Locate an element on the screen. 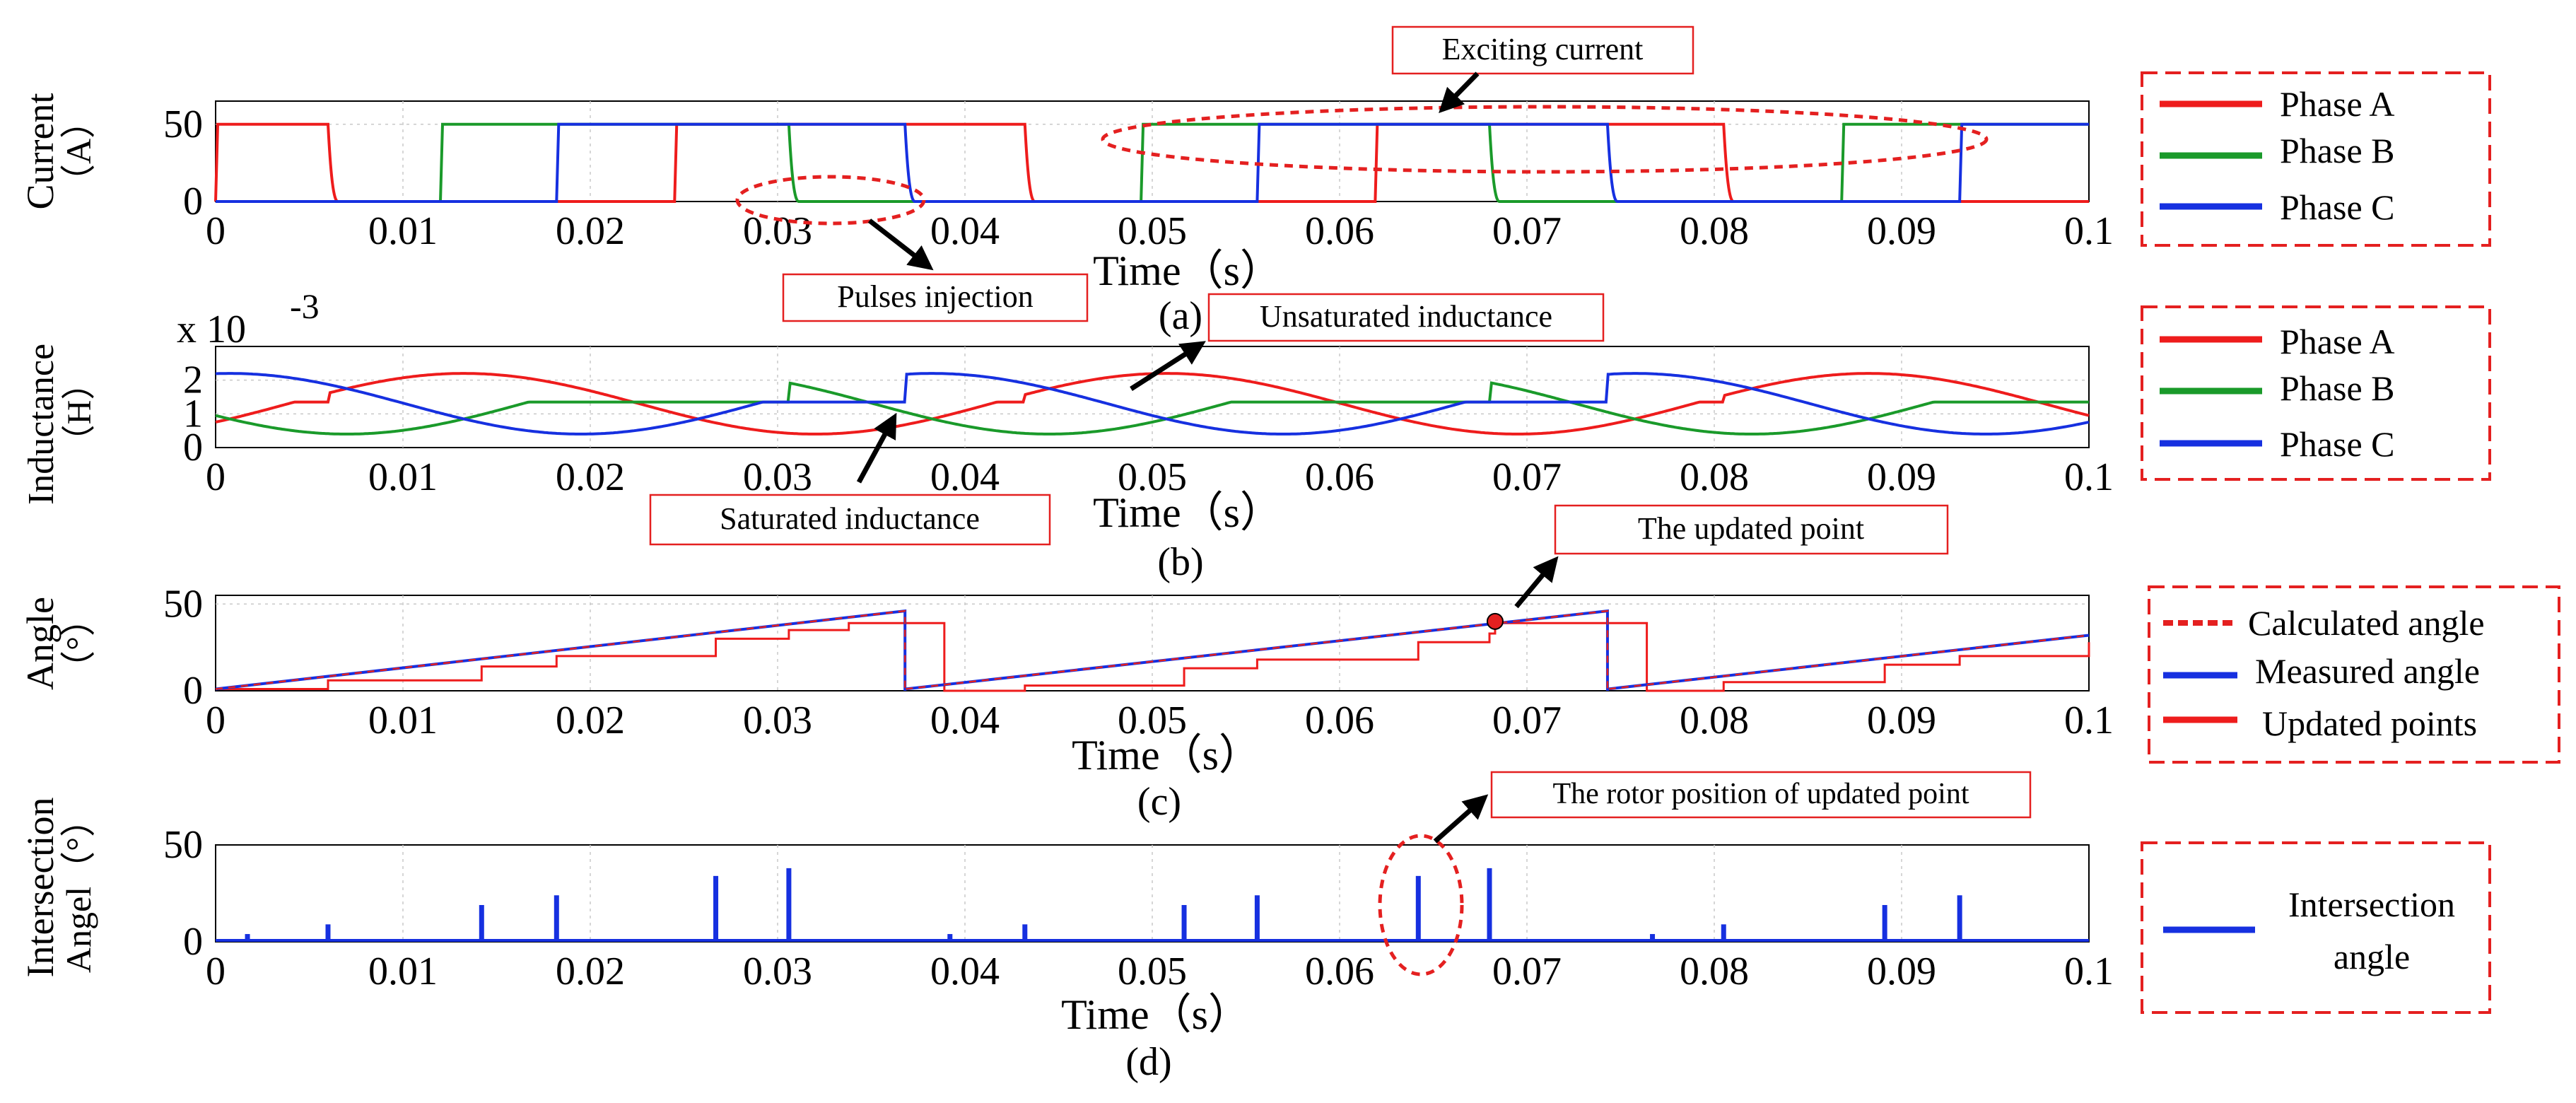  series-line-phase-a is located at coordinates (1152, 162).